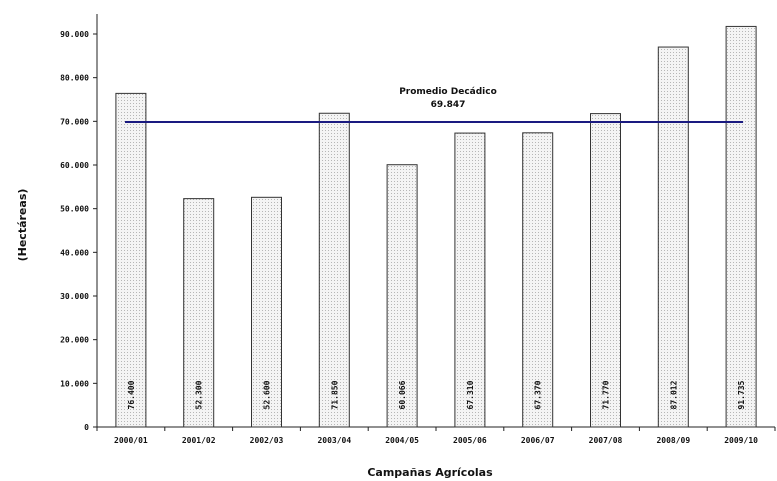 The height and width of the screenshot is (481, 777). I want to click on y-axis-title: (Hectáreas), so click(22, 225).